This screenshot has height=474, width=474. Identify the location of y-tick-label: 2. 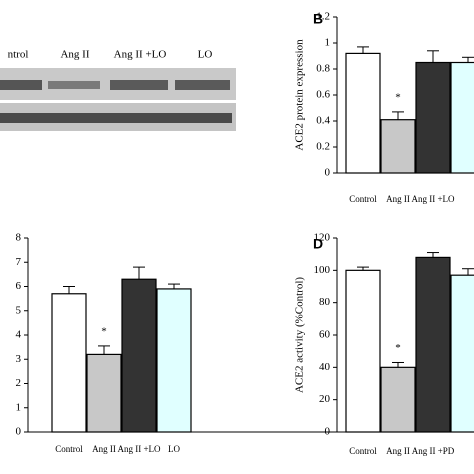
(19, 383).